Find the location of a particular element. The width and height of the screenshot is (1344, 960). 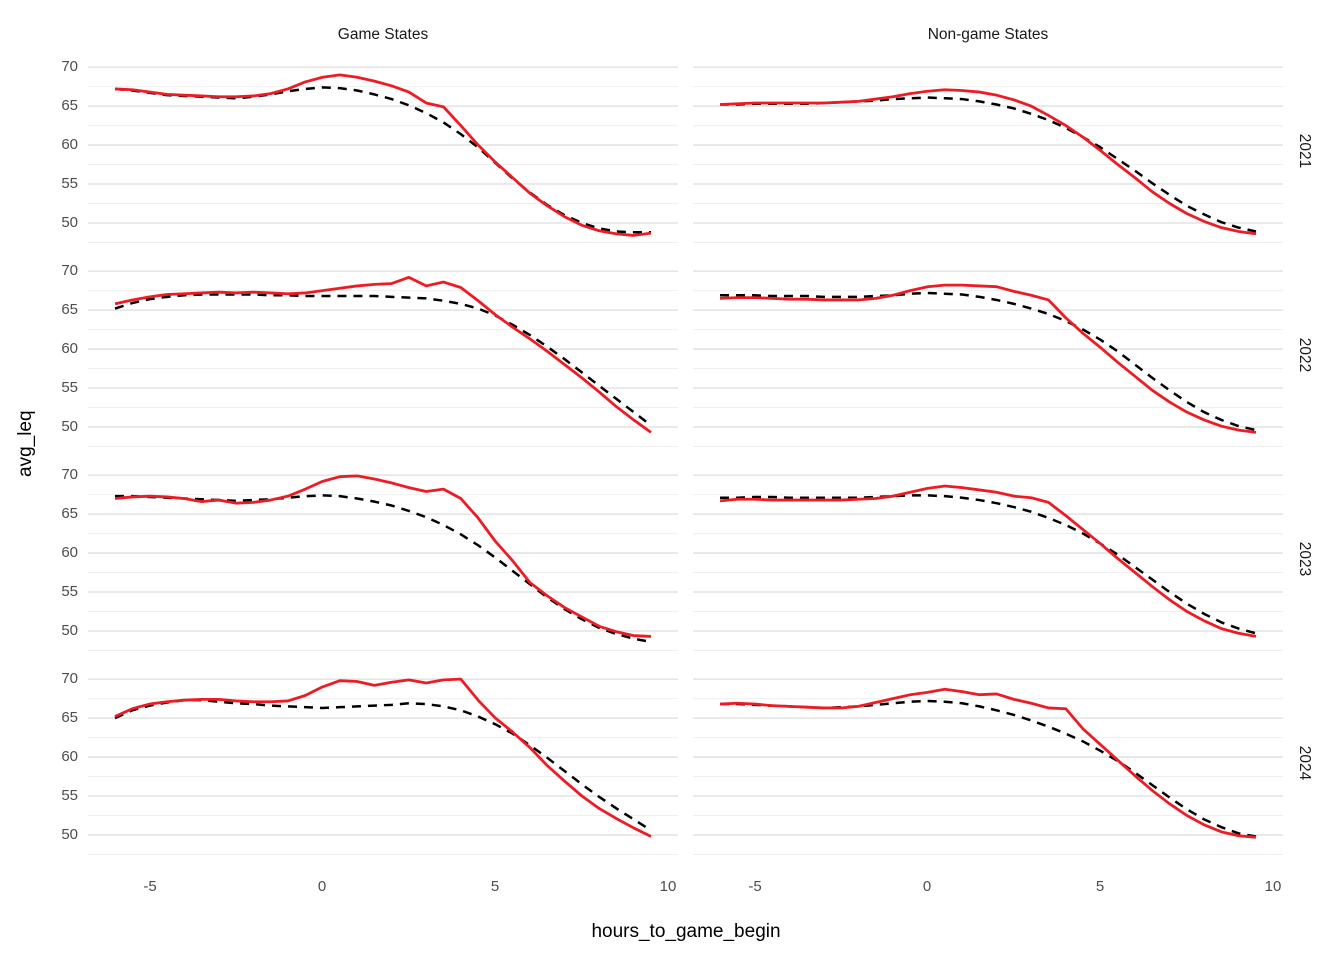

panel-2022-non-game is located at coordinates (988, 354).